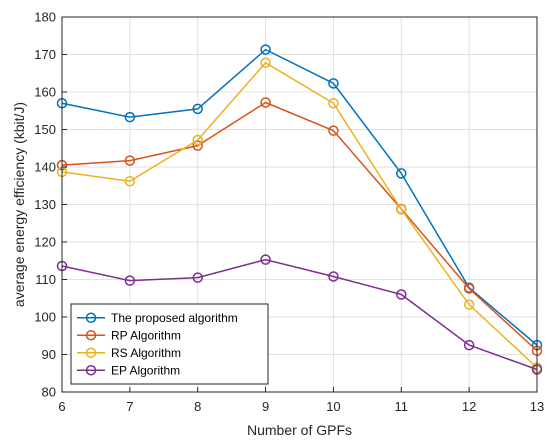 The height and width of the screenshot is (443, 550). I want to click on y-tick-label: 110, so click(45, 279).